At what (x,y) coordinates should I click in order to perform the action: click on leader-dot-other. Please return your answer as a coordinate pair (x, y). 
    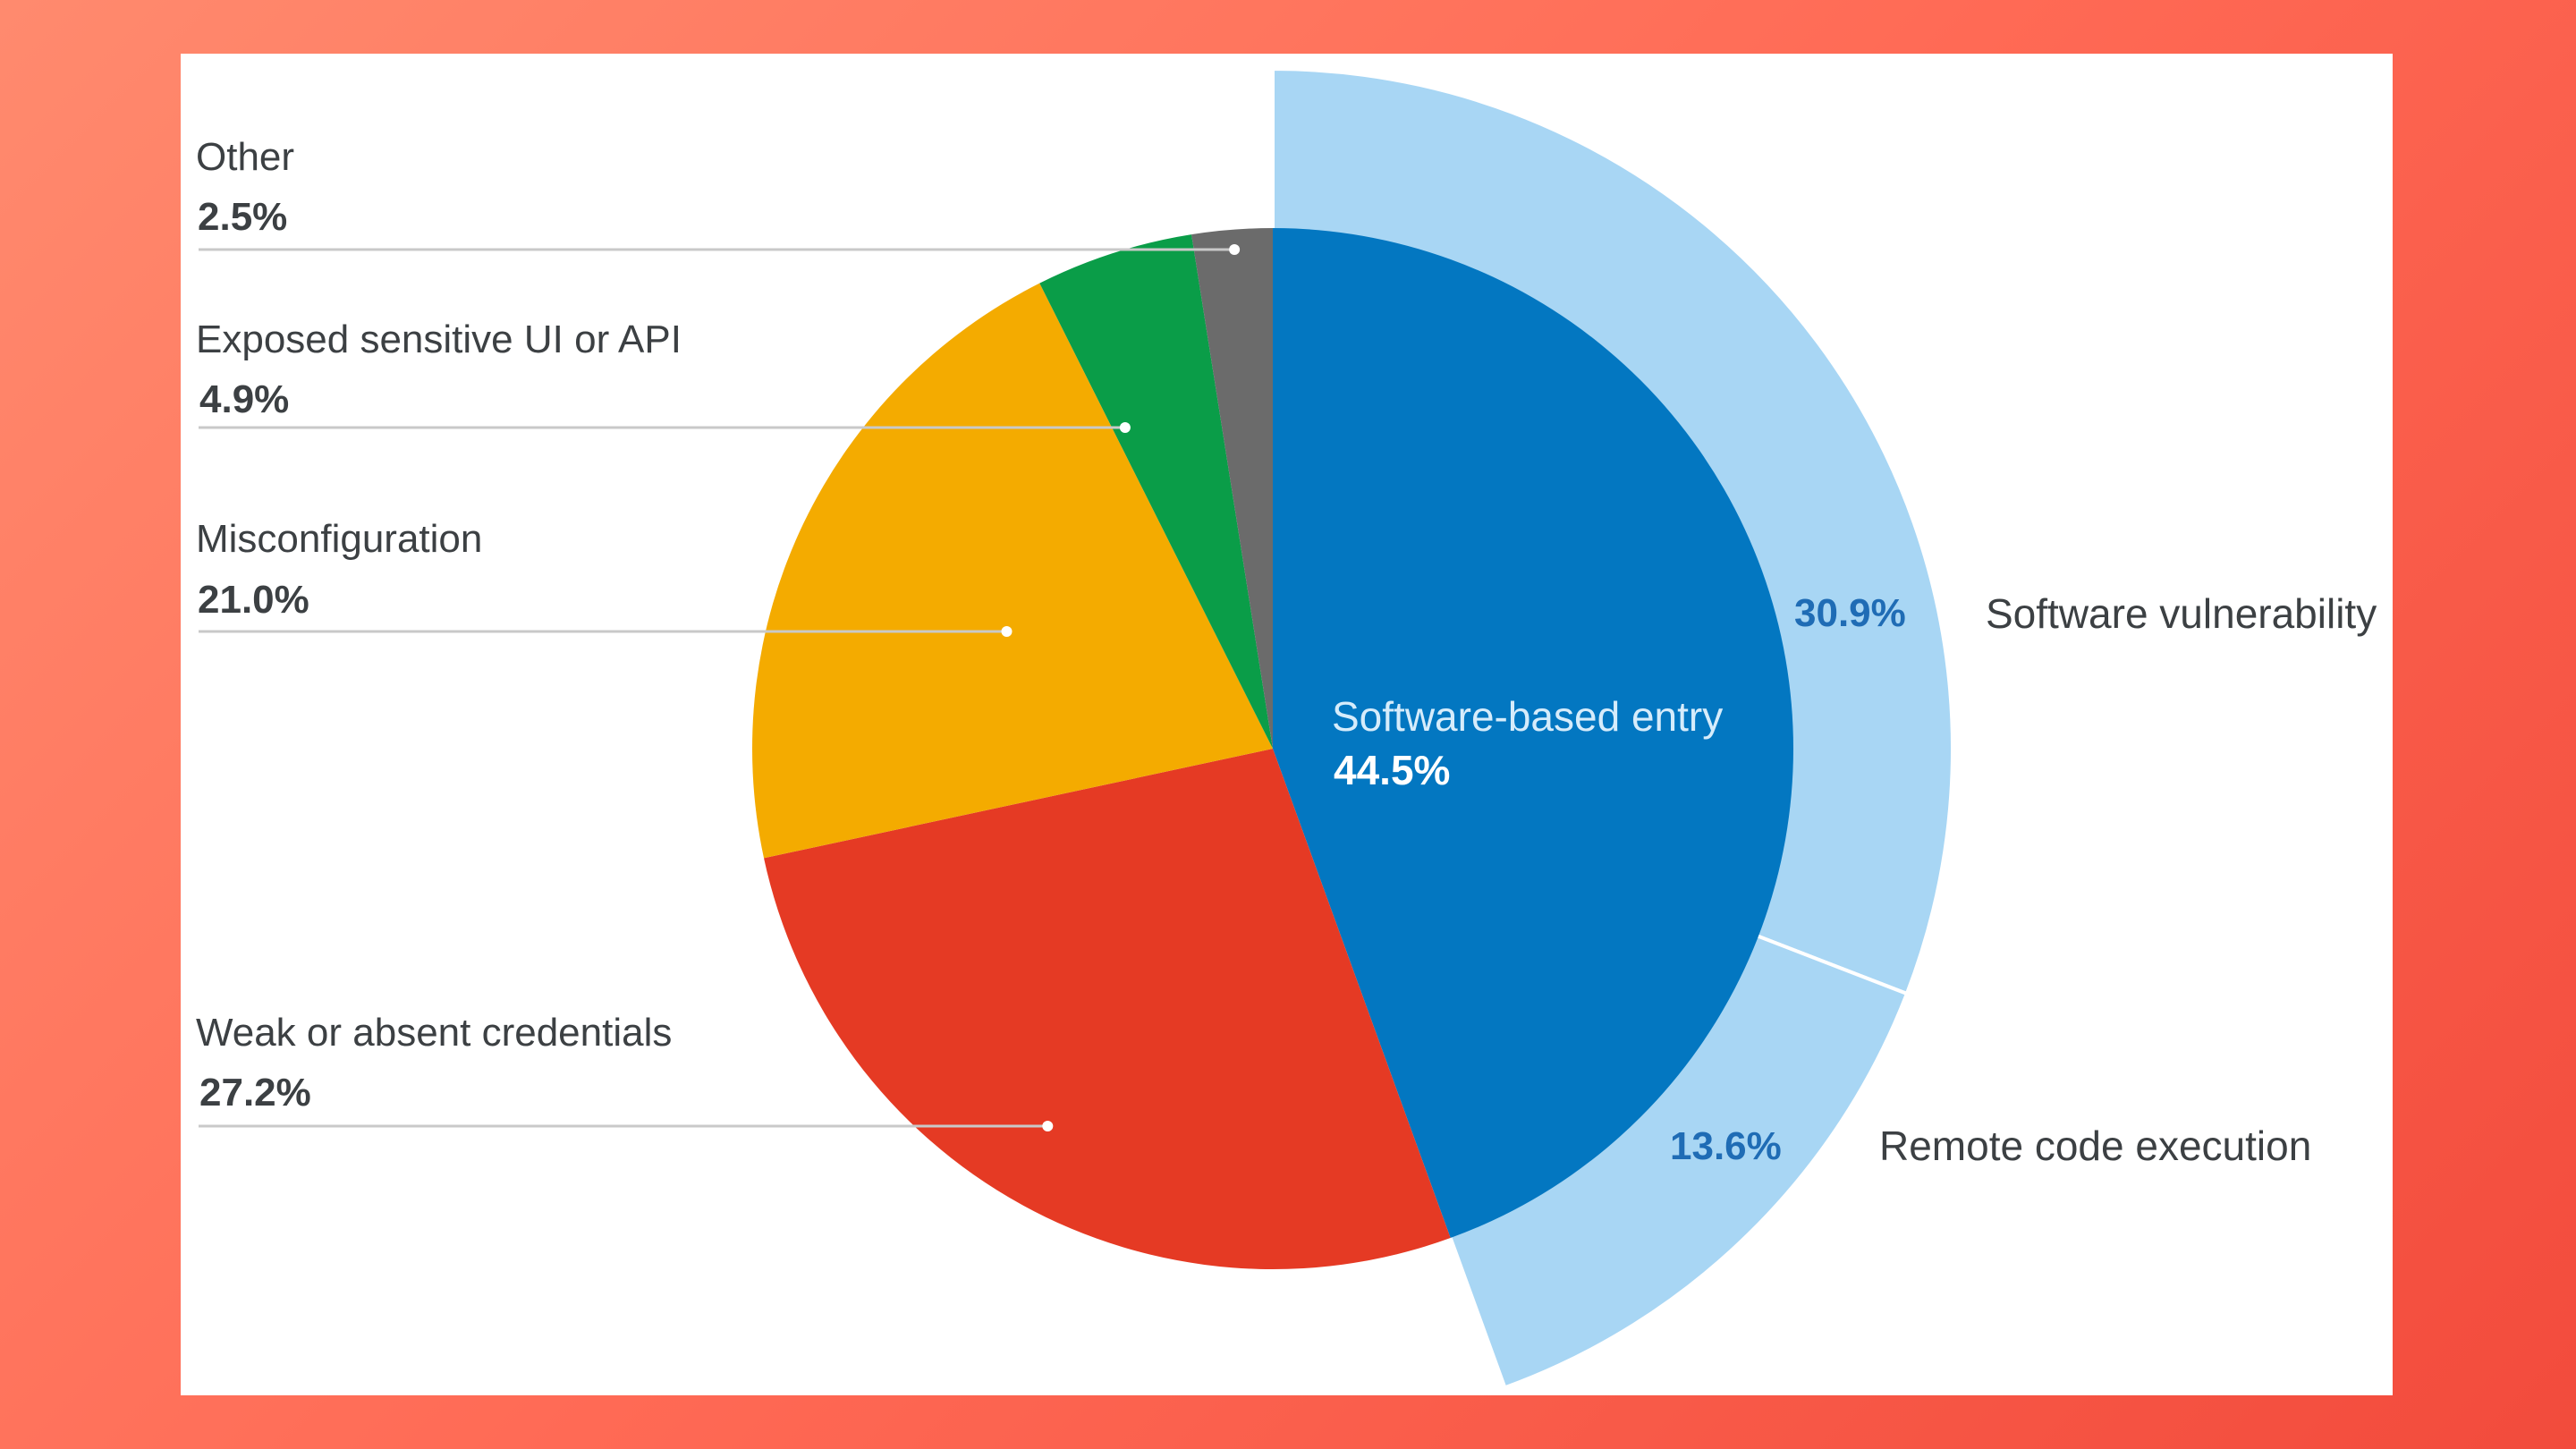
    Looking at the image, I should click on (1235, 249).